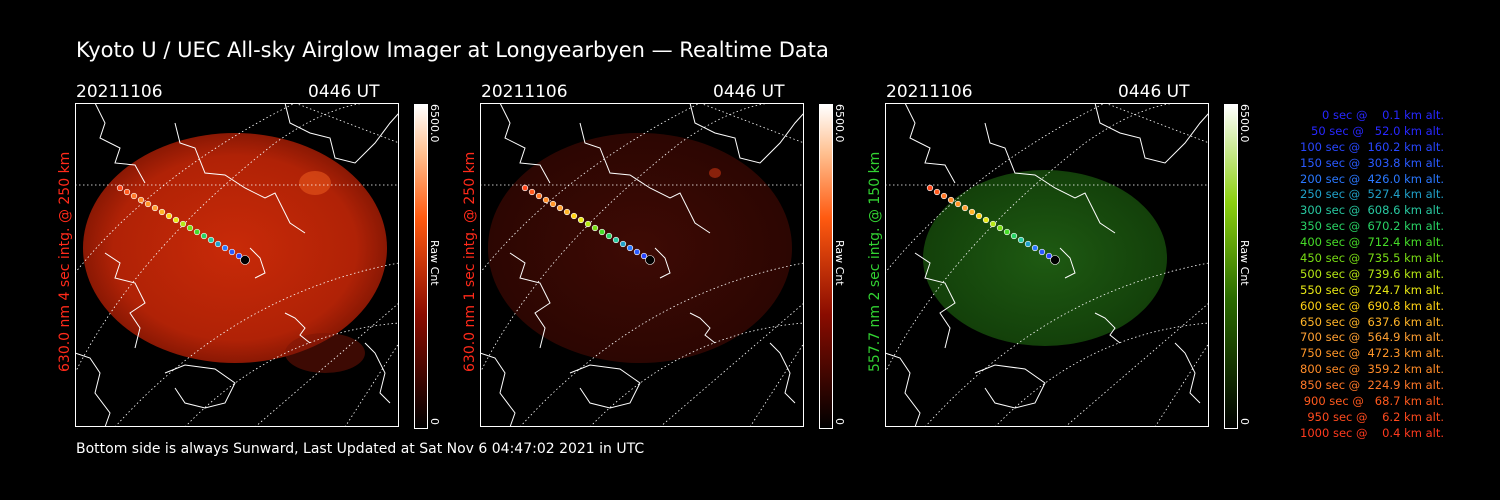  What do you see at coordinates (1372, 305) in the screenshot?
I see `legend-row: 600 sec @ 690.8 km alt.` at bounding box center [1372, 305].